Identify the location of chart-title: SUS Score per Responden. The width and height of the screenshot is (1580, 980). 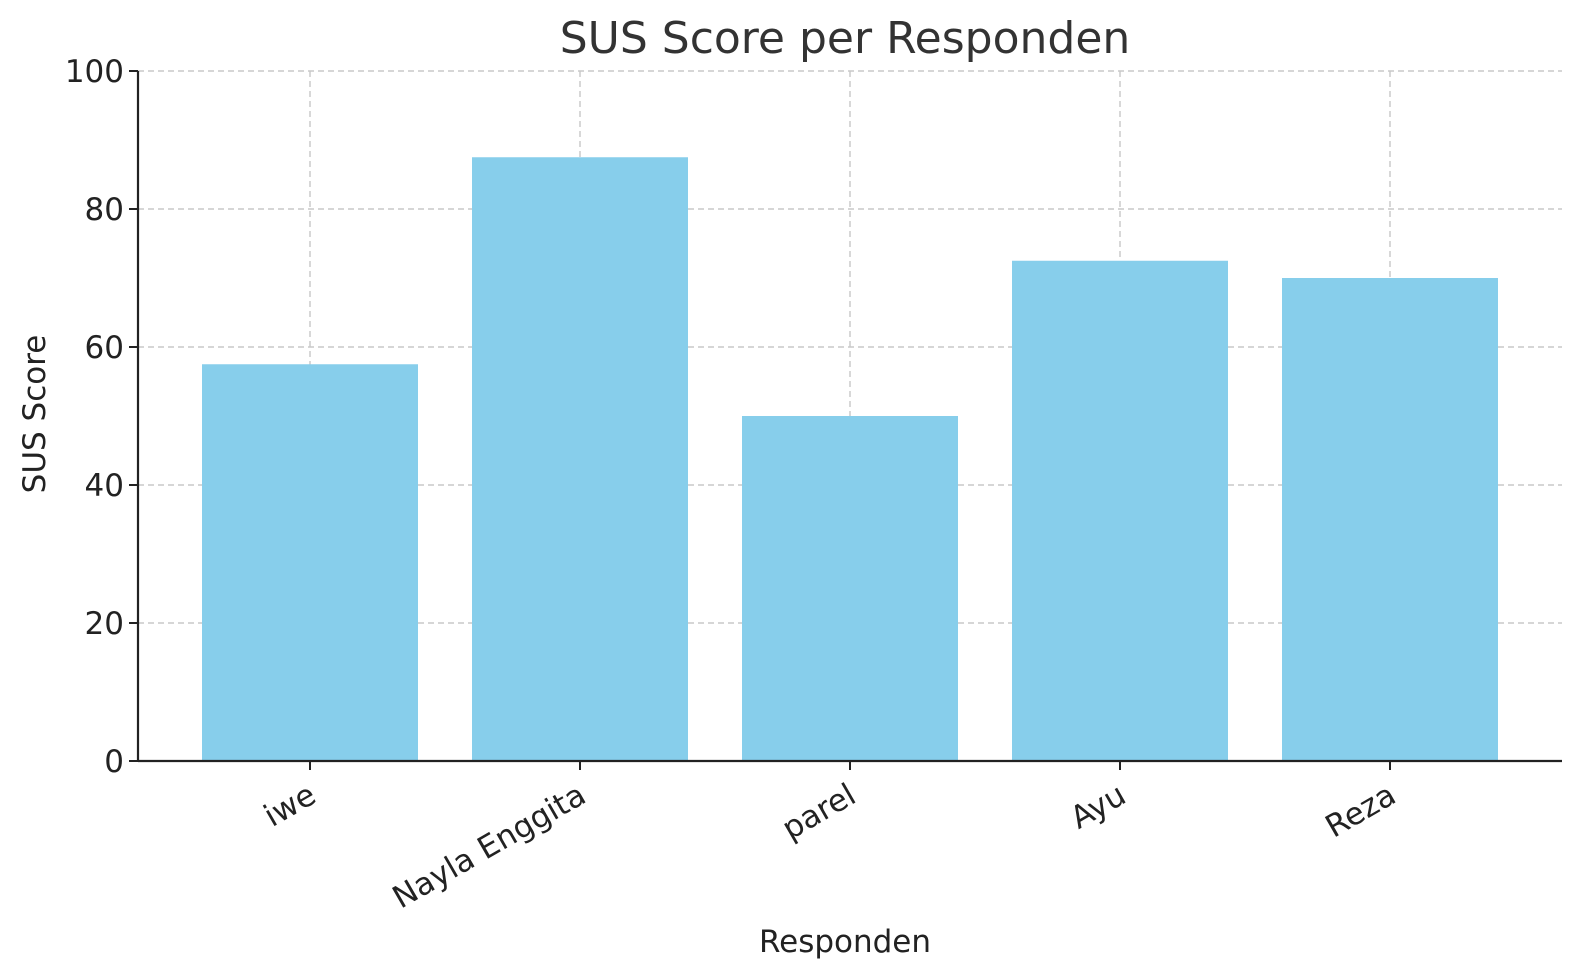
(845, 38).